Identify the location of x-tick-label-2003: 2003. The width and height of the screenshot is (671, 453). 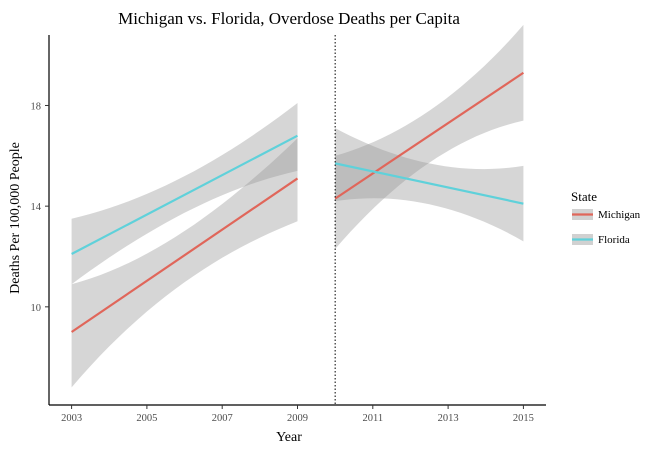
(71, 418).